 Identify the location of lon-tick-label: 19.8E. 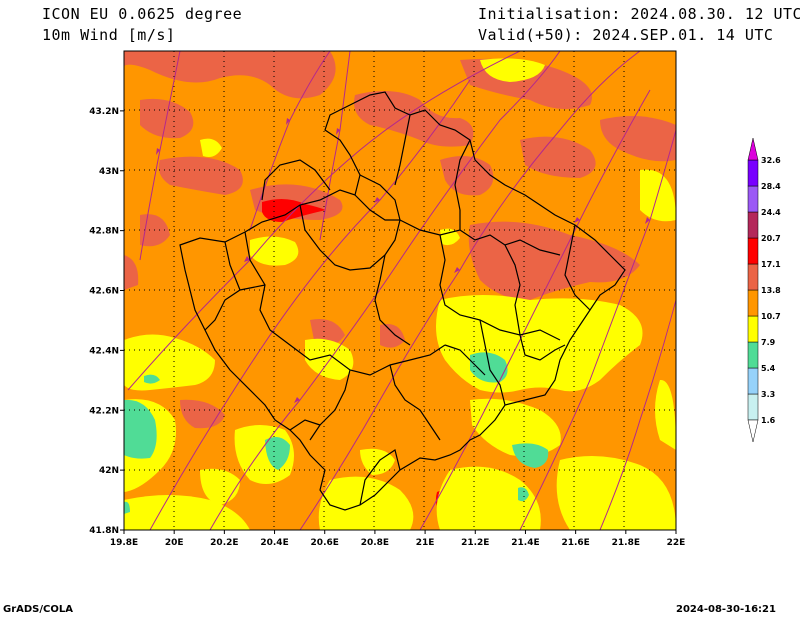
(124, 543).